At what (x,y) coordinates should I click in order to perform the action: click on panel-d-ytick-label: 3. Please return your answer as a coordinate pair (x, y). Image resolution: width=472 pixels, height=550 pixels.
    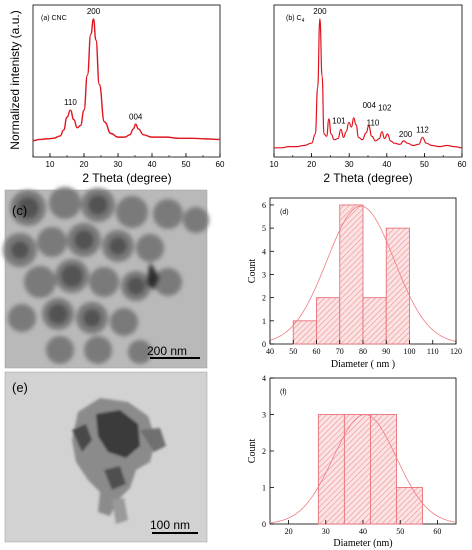
    Looking at the image, I should click on (264, 274).